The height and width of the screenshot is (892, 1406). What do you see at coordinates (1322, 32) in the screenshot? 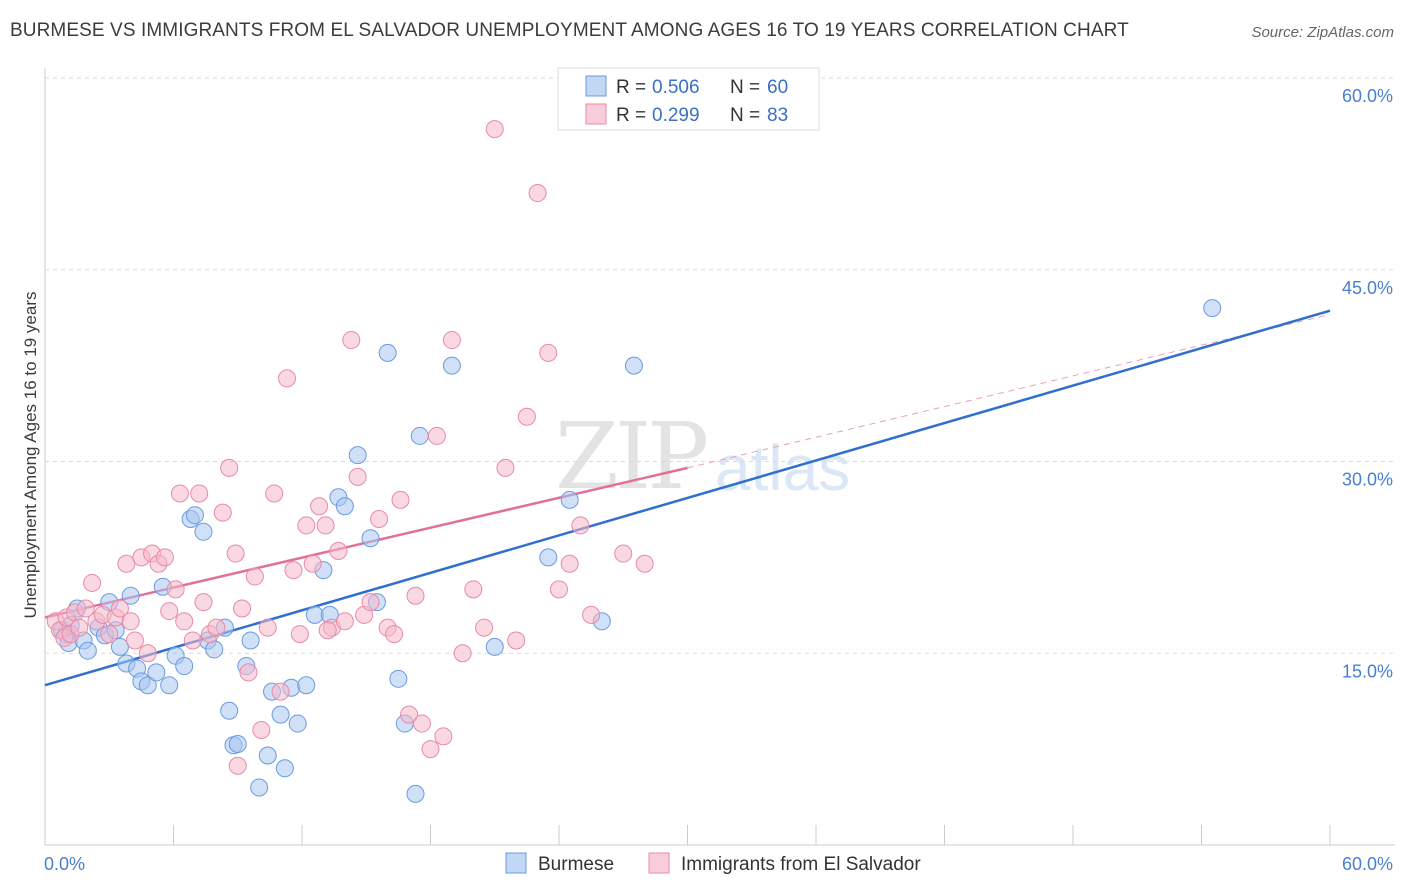
I see `chart-source: Source: ZipAtlas.com` at bounding box center [1322, 32].